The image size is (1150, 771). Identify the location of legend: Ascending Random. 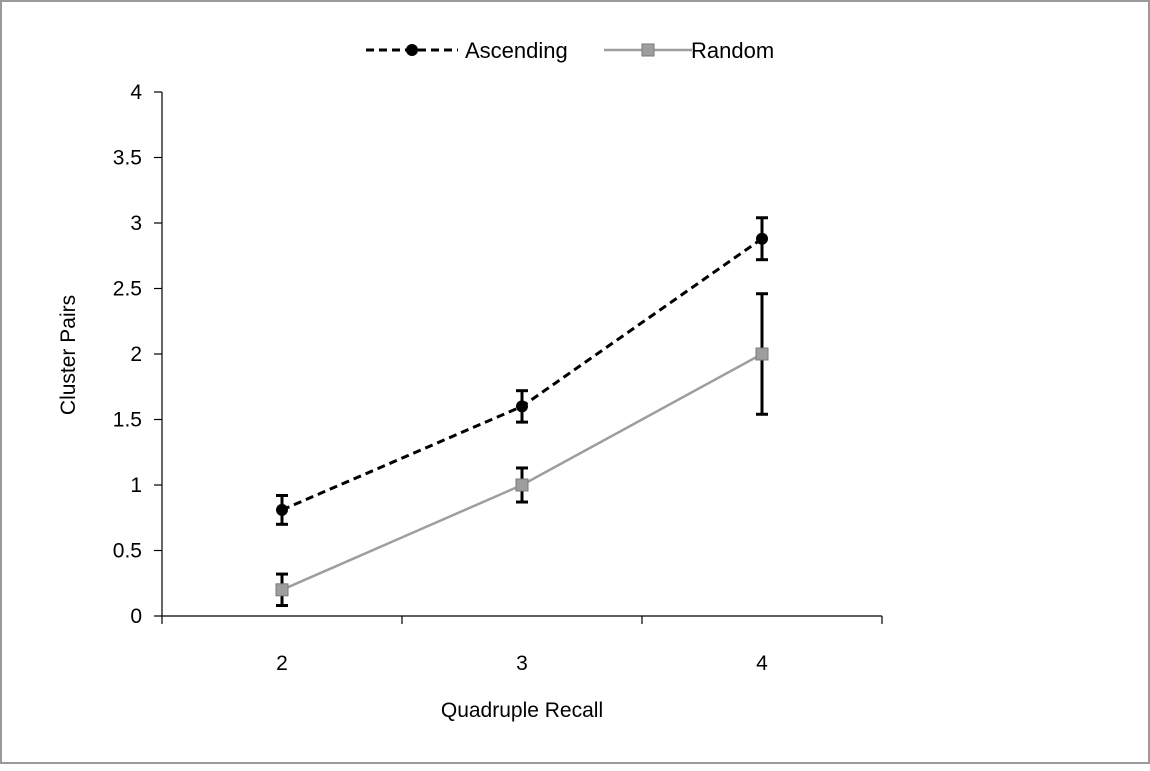
(570, 50).